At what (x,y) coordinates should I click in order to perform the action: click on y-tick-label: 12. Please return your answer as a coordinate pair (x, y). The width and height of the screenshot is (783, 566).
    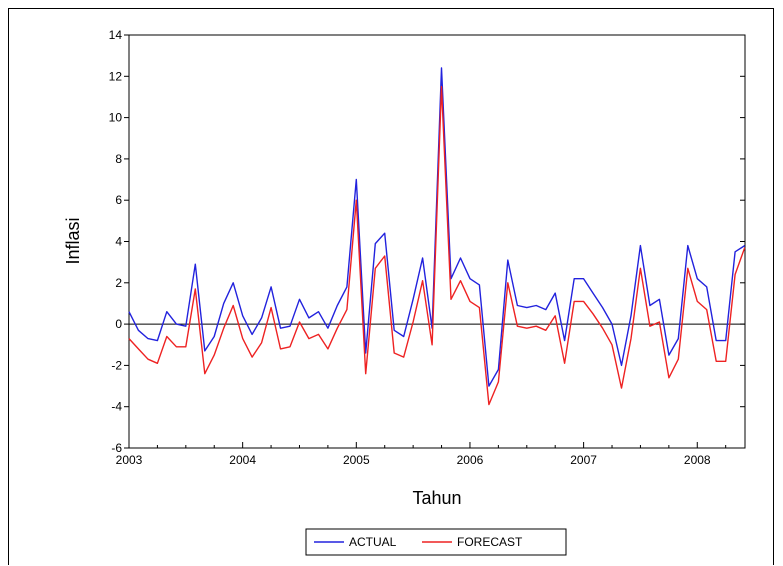
    Looking at the image, I should click on (116, 76).